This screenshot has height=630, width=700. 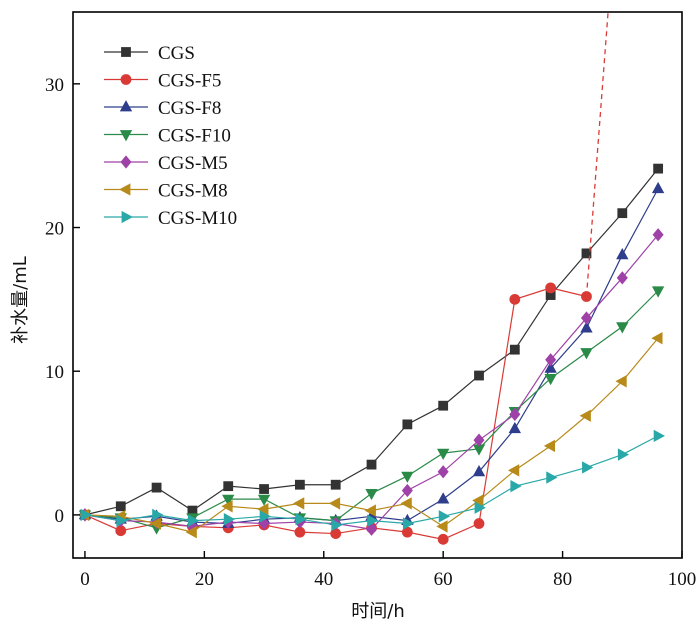 I want to click on series-extension-line, so click(x=597, y=154).